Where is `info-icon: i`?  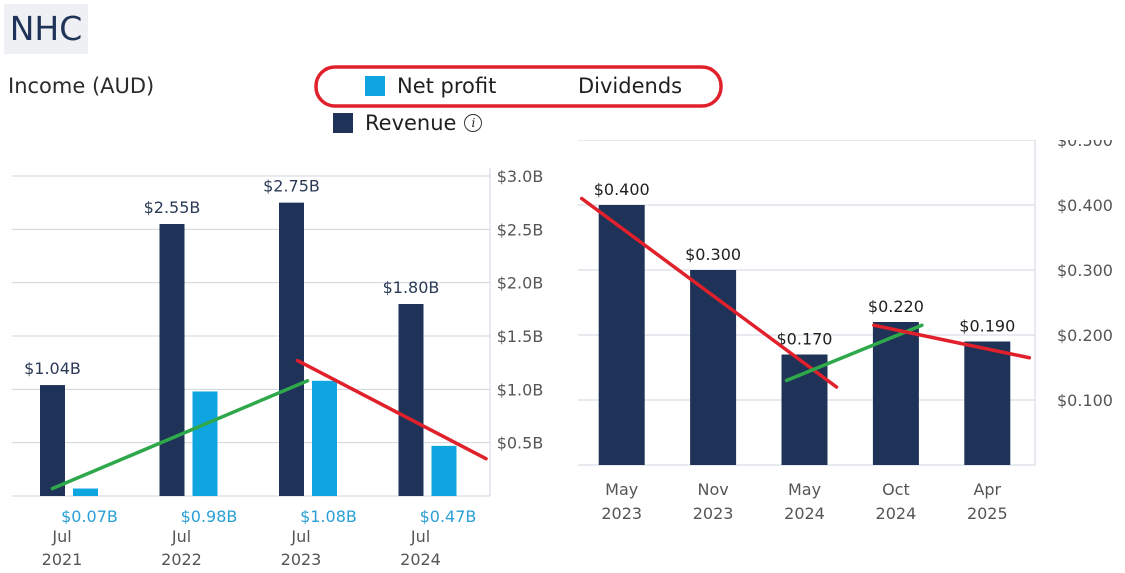
info-icon: i is located at coordinates (473, 123).